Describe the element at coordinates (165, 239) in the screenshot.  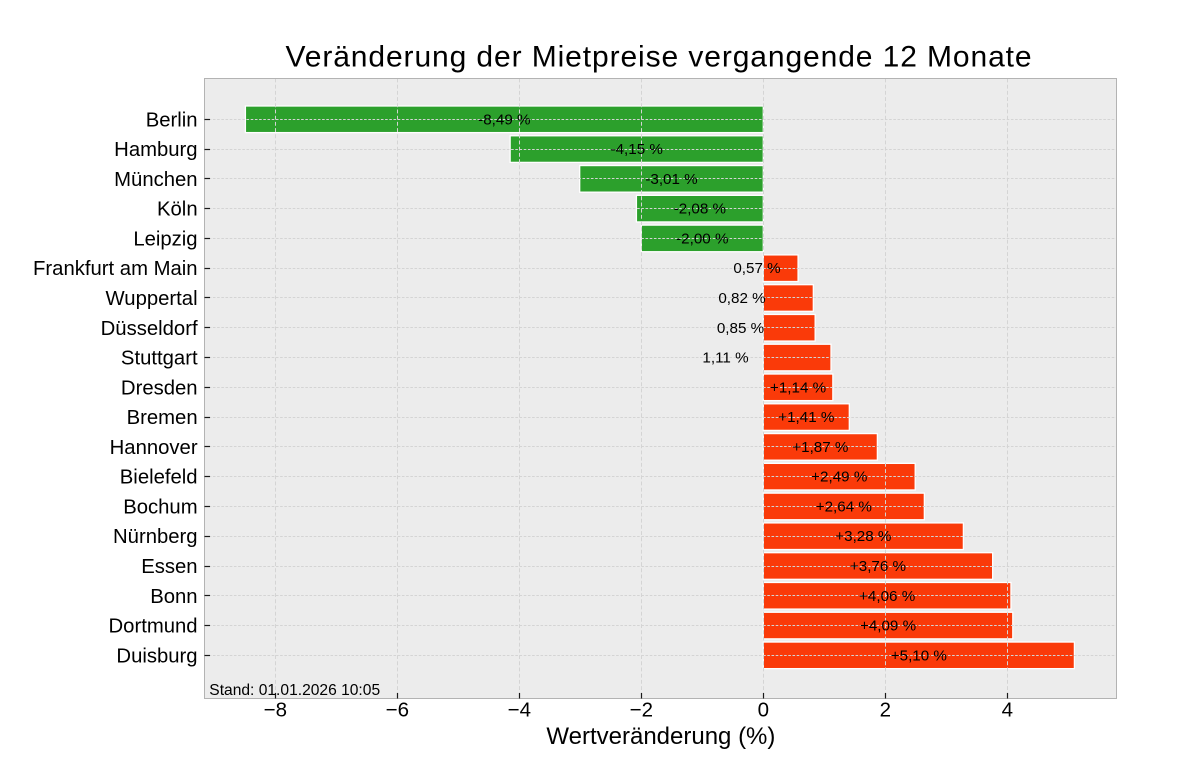
I see `svg-text: Leipzig` at that location.